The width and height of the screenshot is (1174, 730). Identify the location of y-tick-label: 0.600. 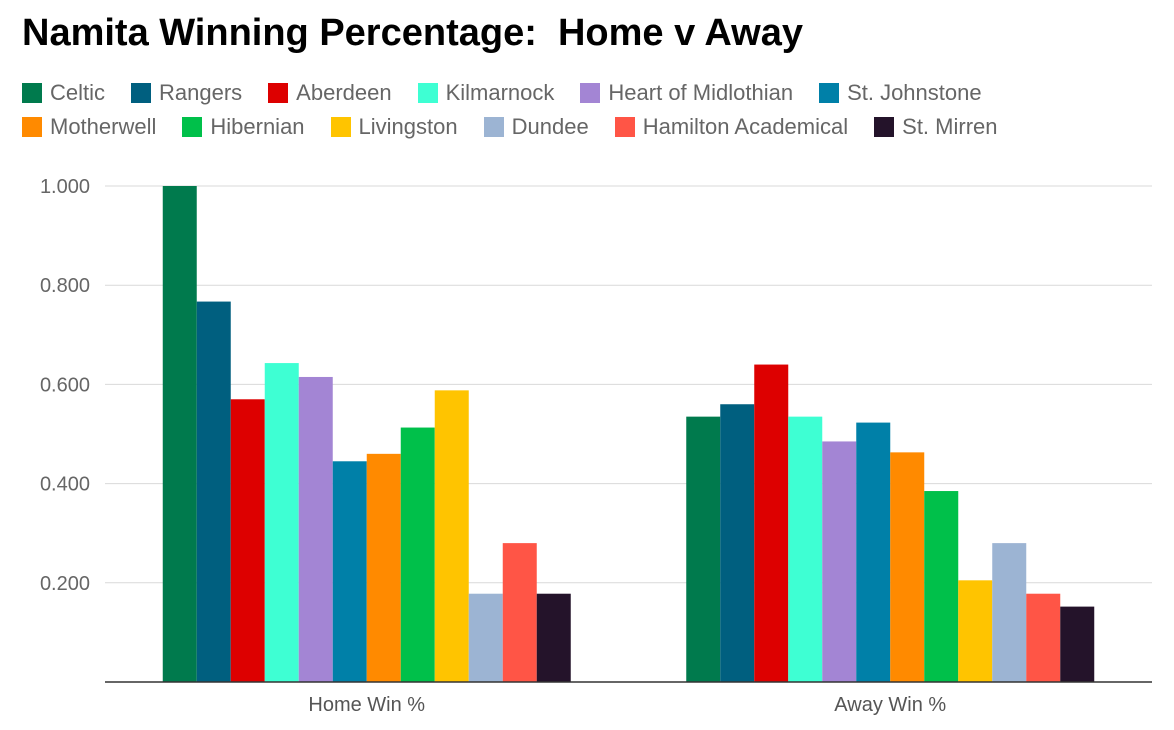
(65, 385).